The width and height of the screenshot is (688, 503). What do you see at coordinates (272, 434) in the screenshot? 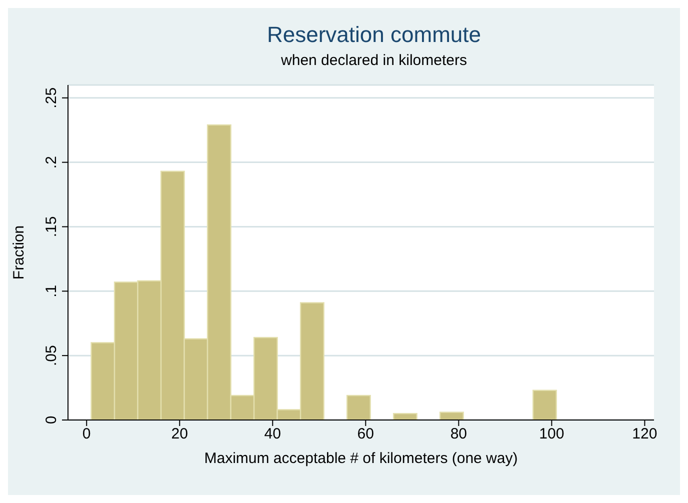
I see `x-tick-label: 40` at bounding box center [272, 434].